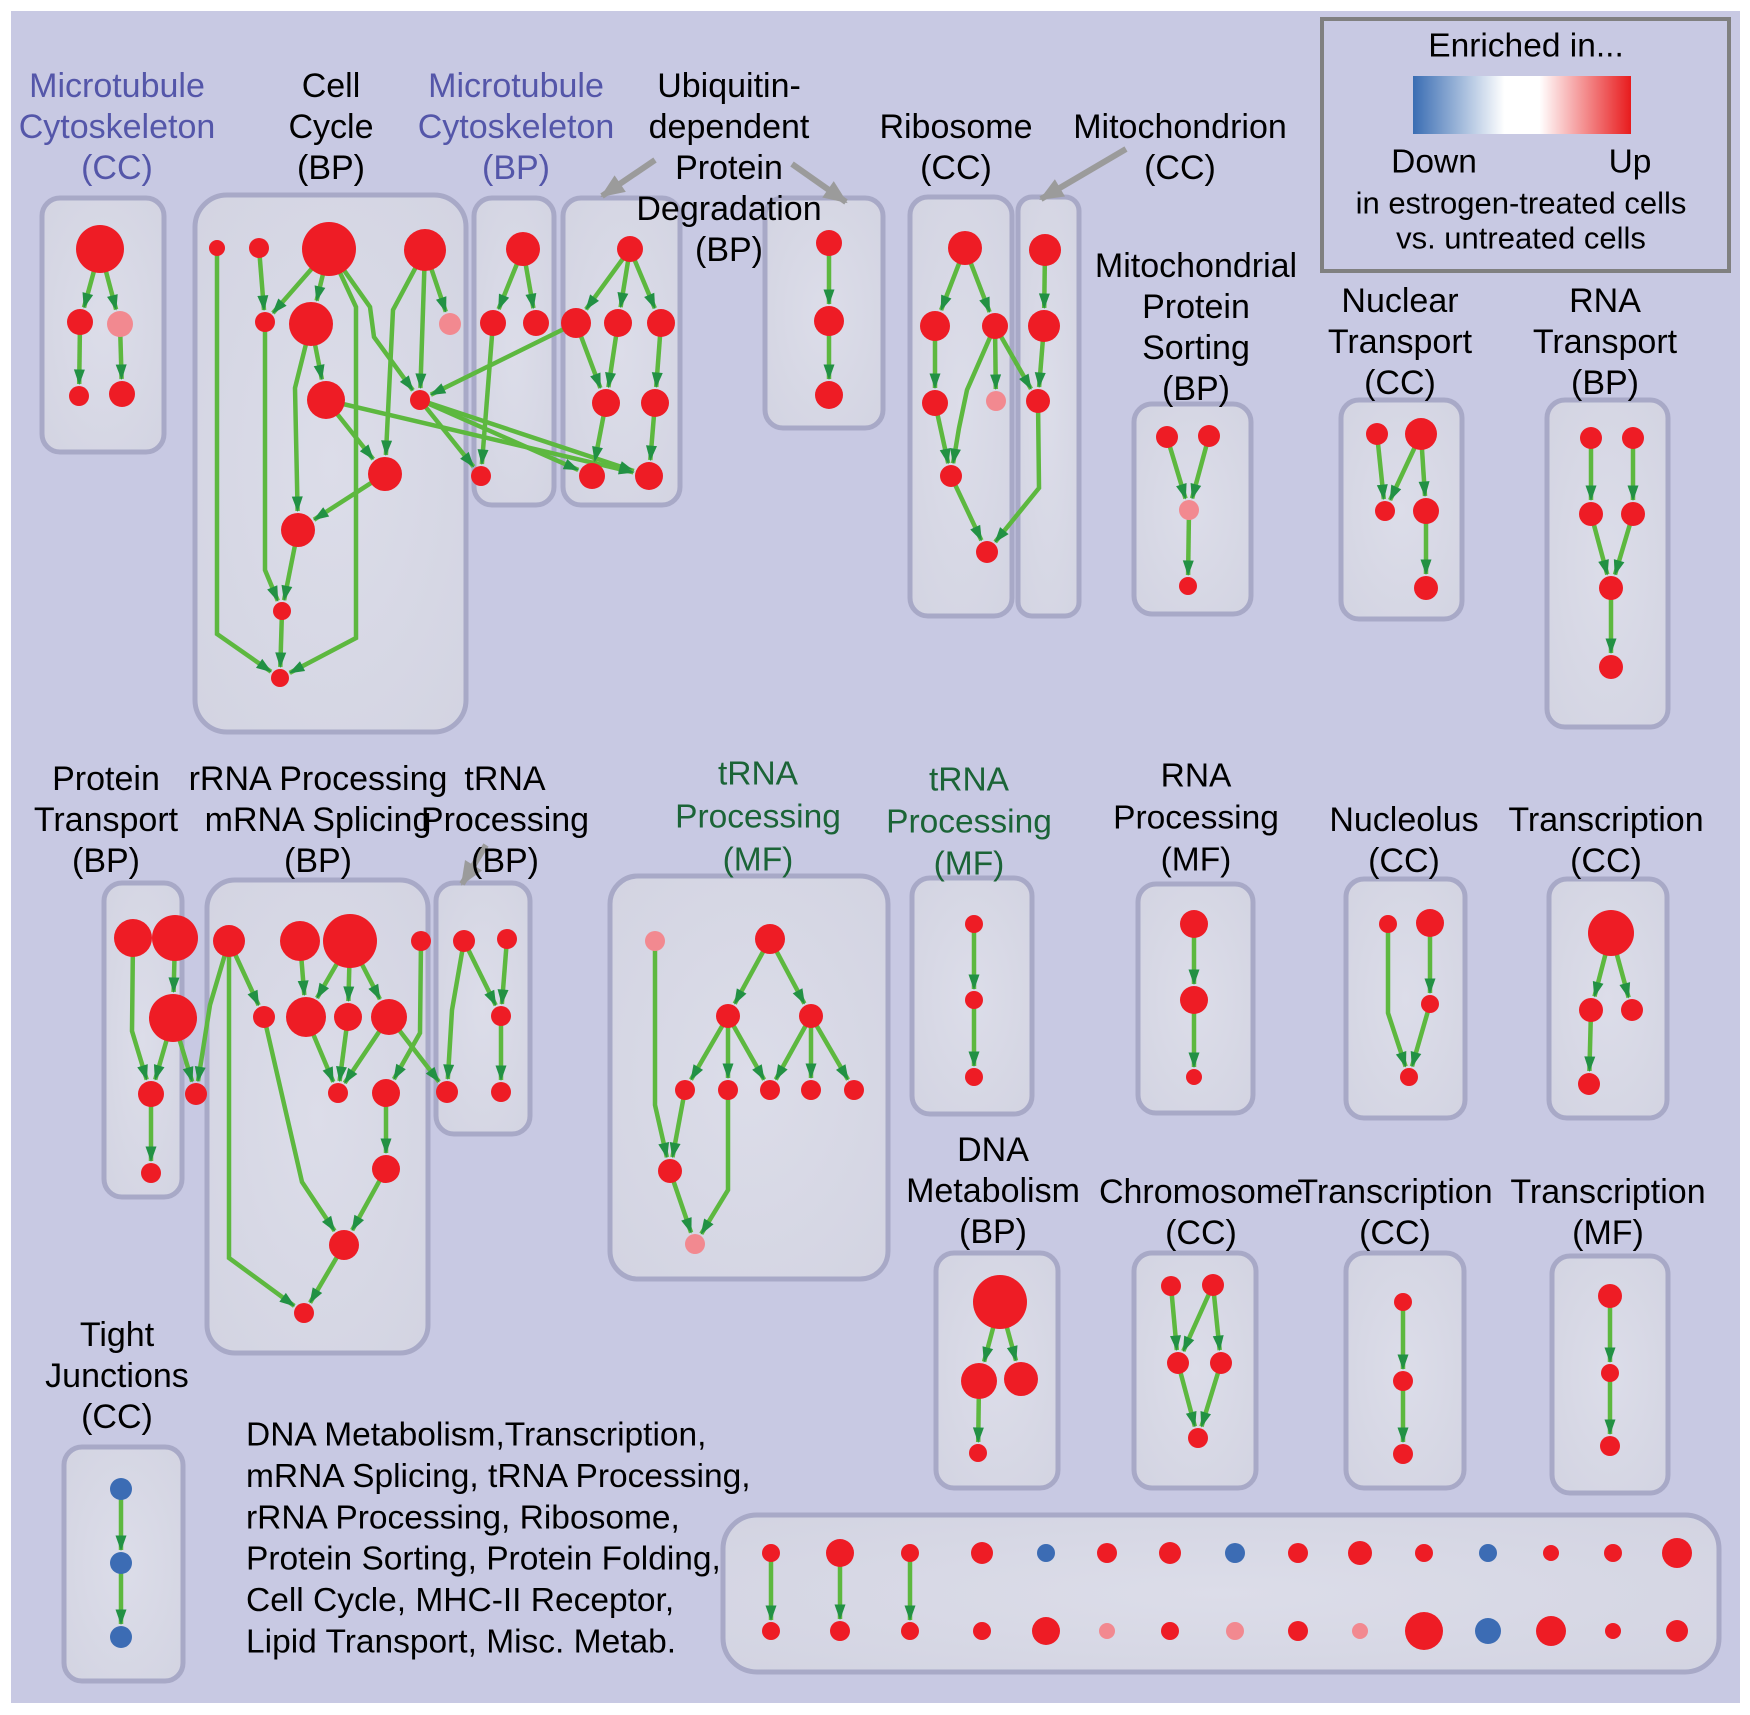  What do you see at coordinates (117, 1335) in the screenshot?
I see `svg-text: Tight` at bounding box center [117, 1335].